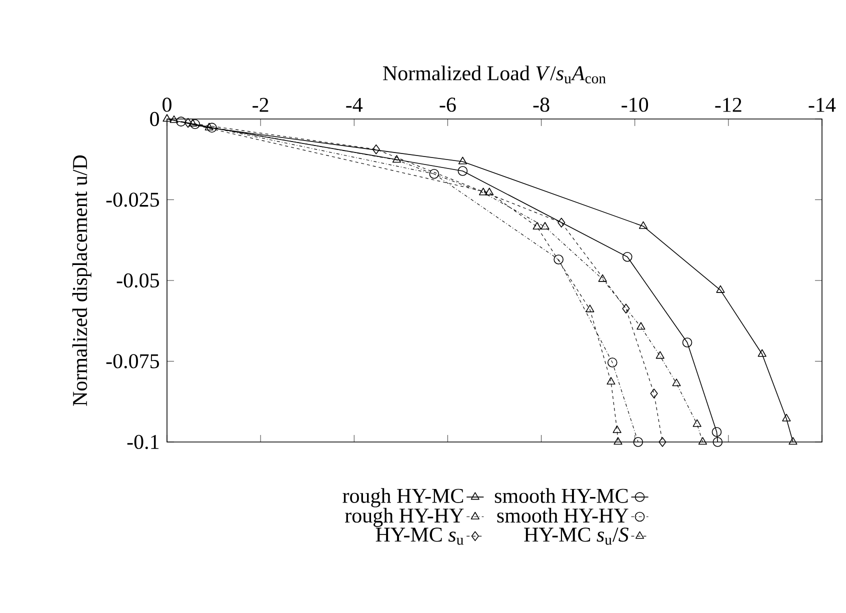 The width and height of the screenshot is (846, 613). What do you see at coordinates (155, 119) in the screenshot?
I see `y-tick-label: 0` at bounding box center [155, 119].